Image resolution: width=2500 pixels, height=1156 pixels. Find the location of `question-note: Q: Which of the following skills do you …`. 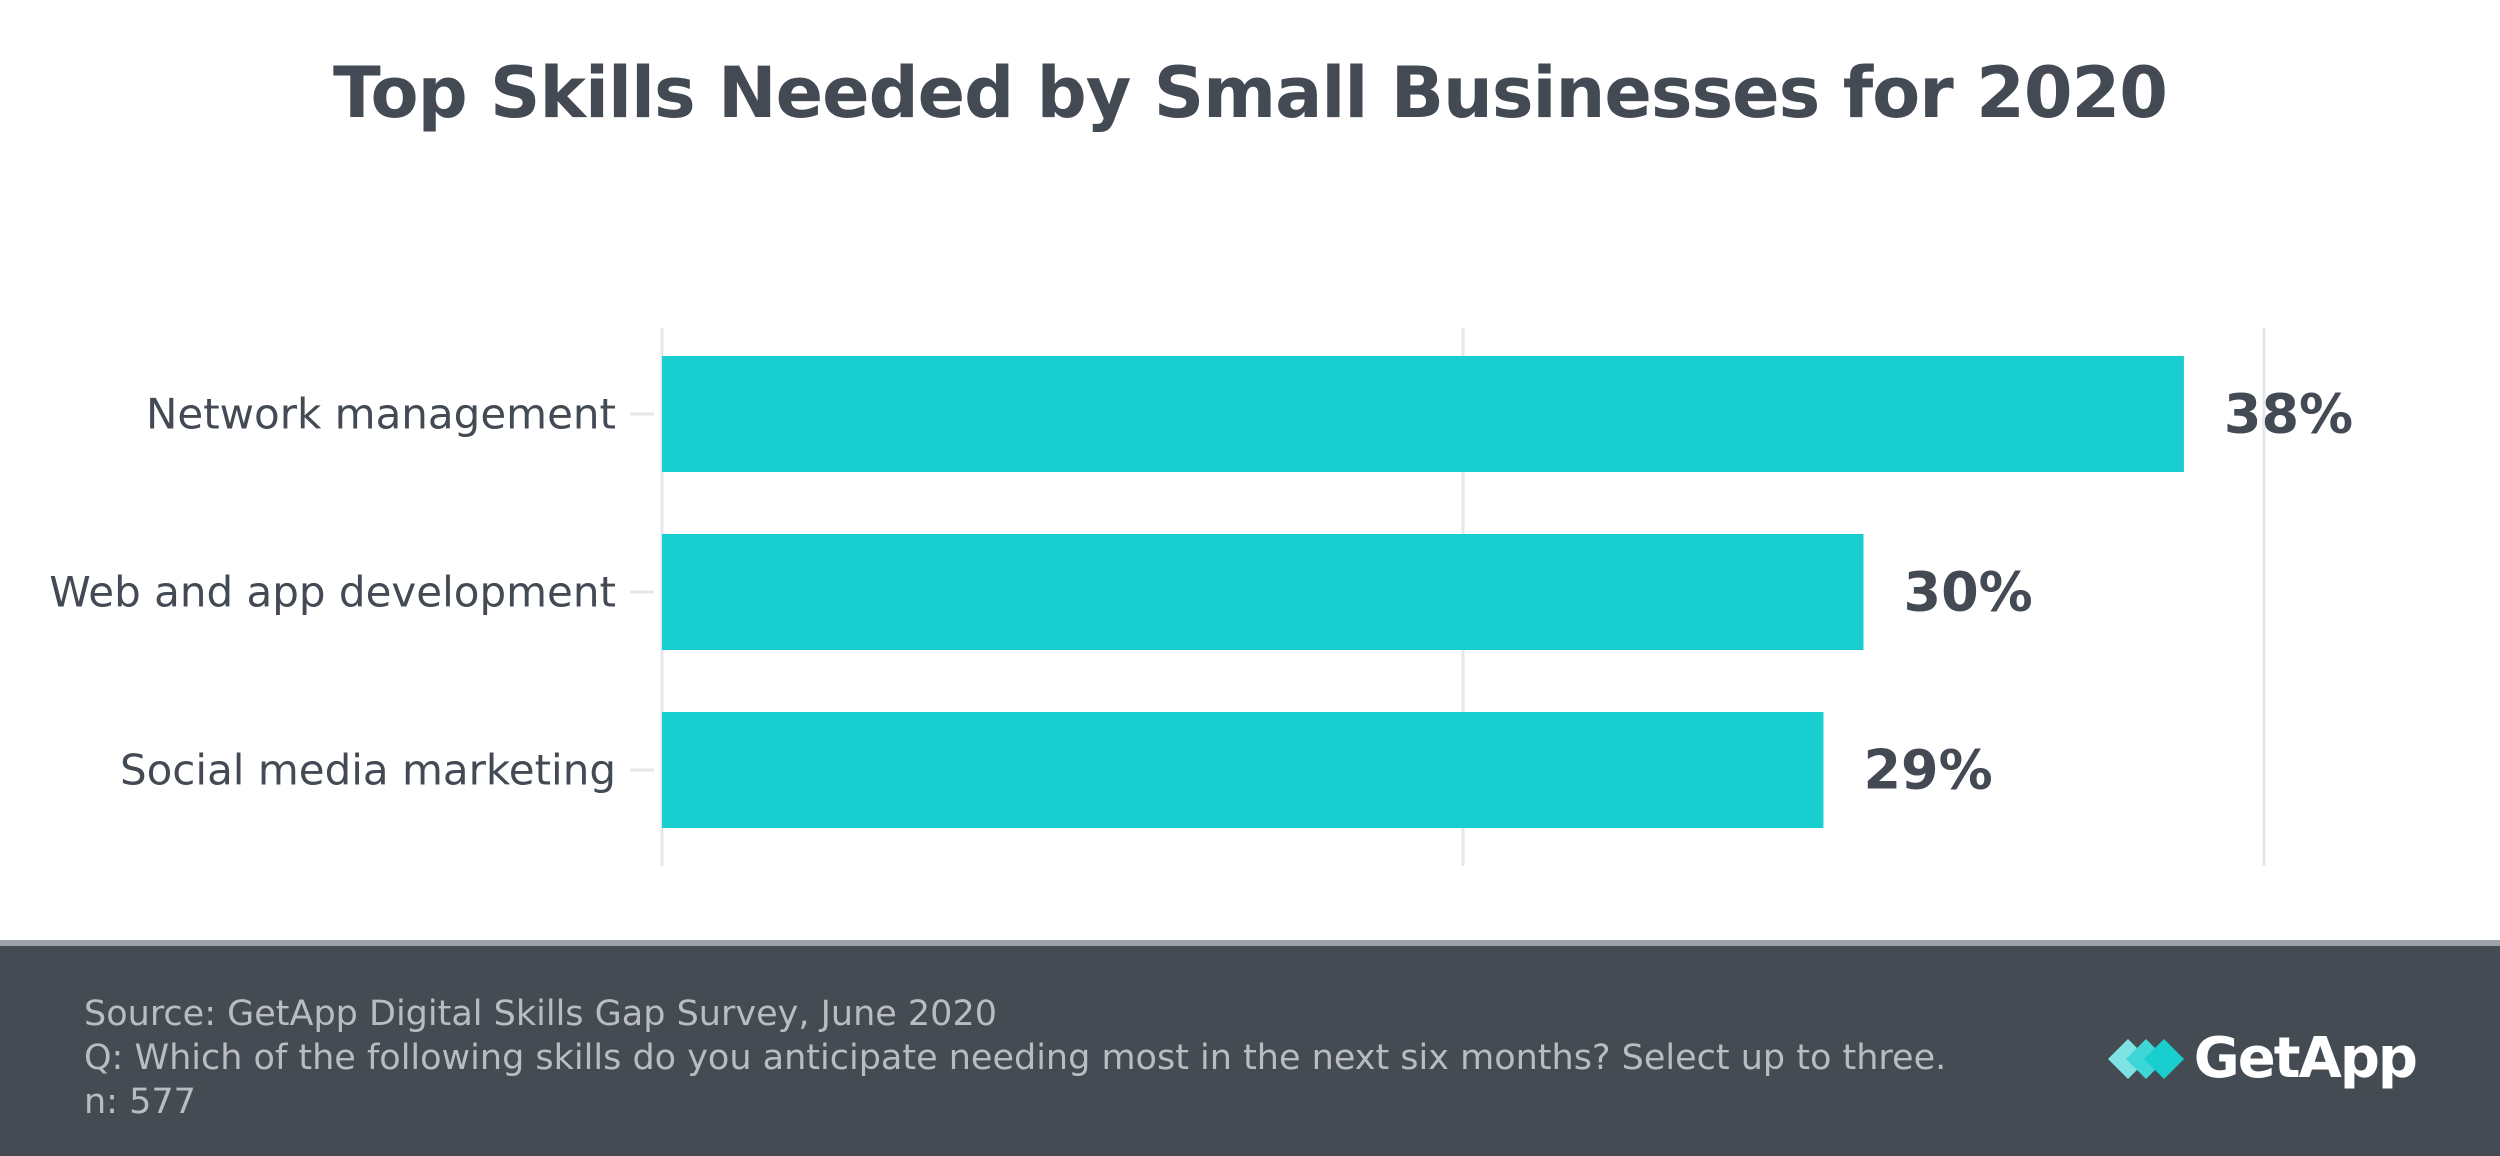

question-note: Q: Which of the following skills do you … is located at coordinates (1015, 1058).